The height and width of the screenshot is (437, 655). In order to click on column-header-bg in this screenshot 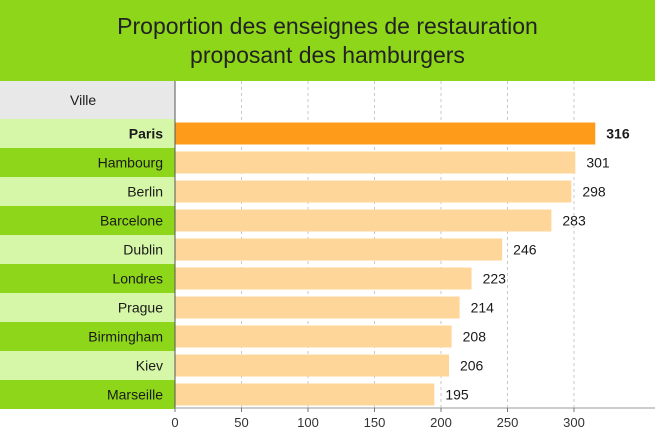, I will do `click(87, 100)`.